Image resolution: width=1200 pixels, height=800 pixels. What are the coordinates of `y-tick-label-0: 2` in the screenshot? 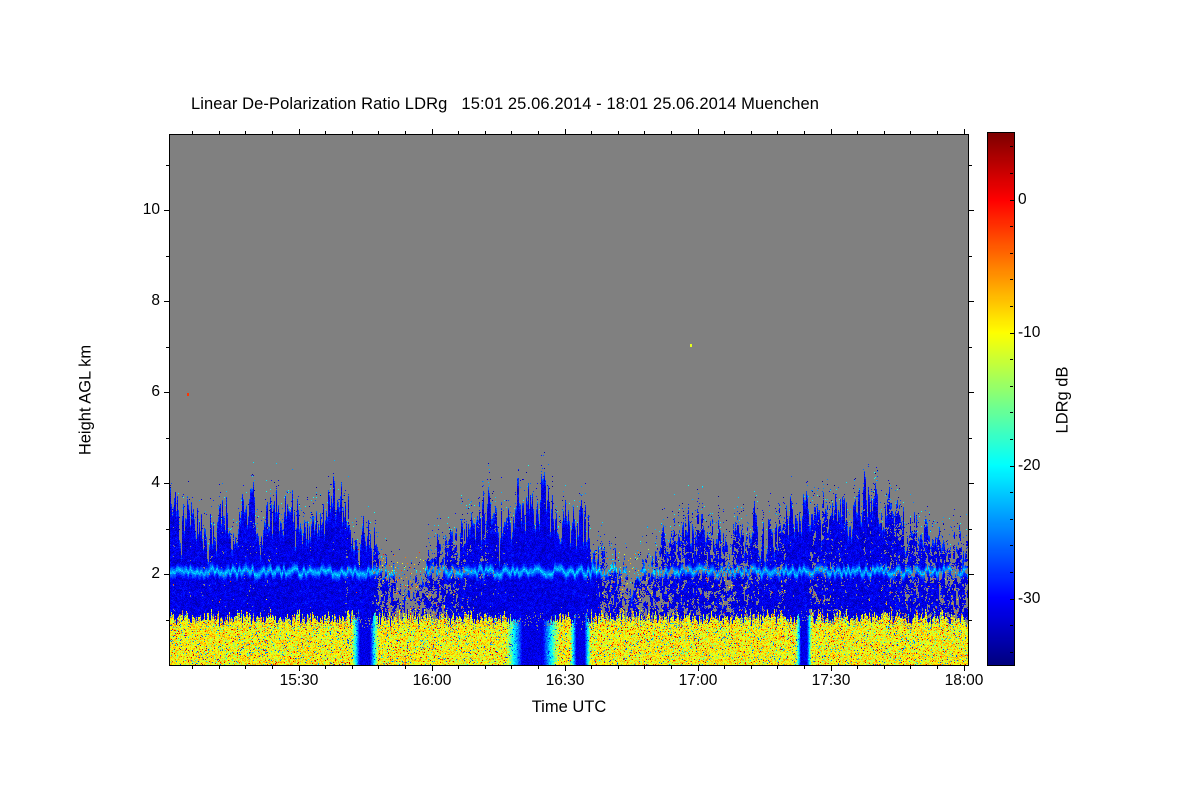 It's located at (155, 573).